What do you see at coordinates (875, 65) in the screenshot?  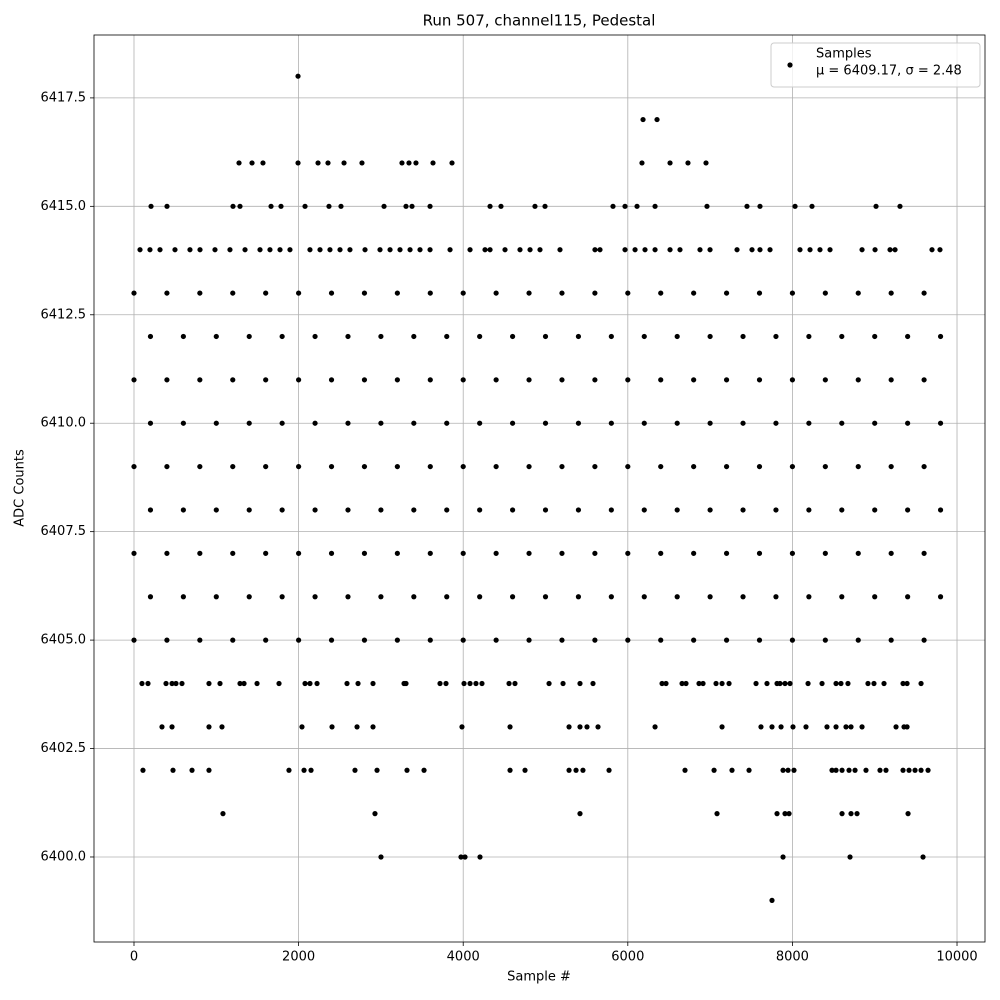 I see `legend-box` at bounding box center [875, 65].